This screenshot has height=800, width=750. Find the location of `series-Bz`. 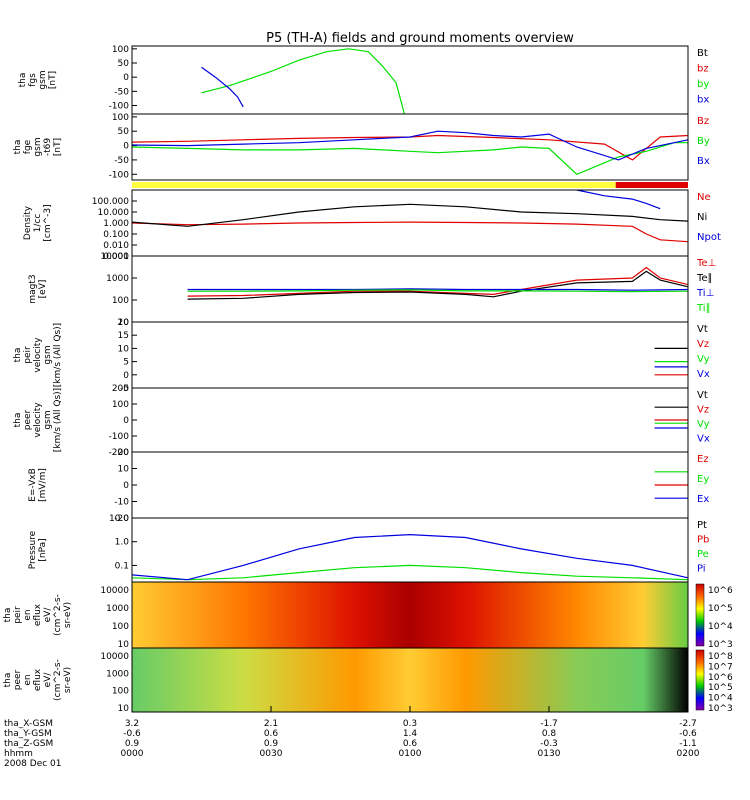

series-Bz is located at coordinates (410, 147).